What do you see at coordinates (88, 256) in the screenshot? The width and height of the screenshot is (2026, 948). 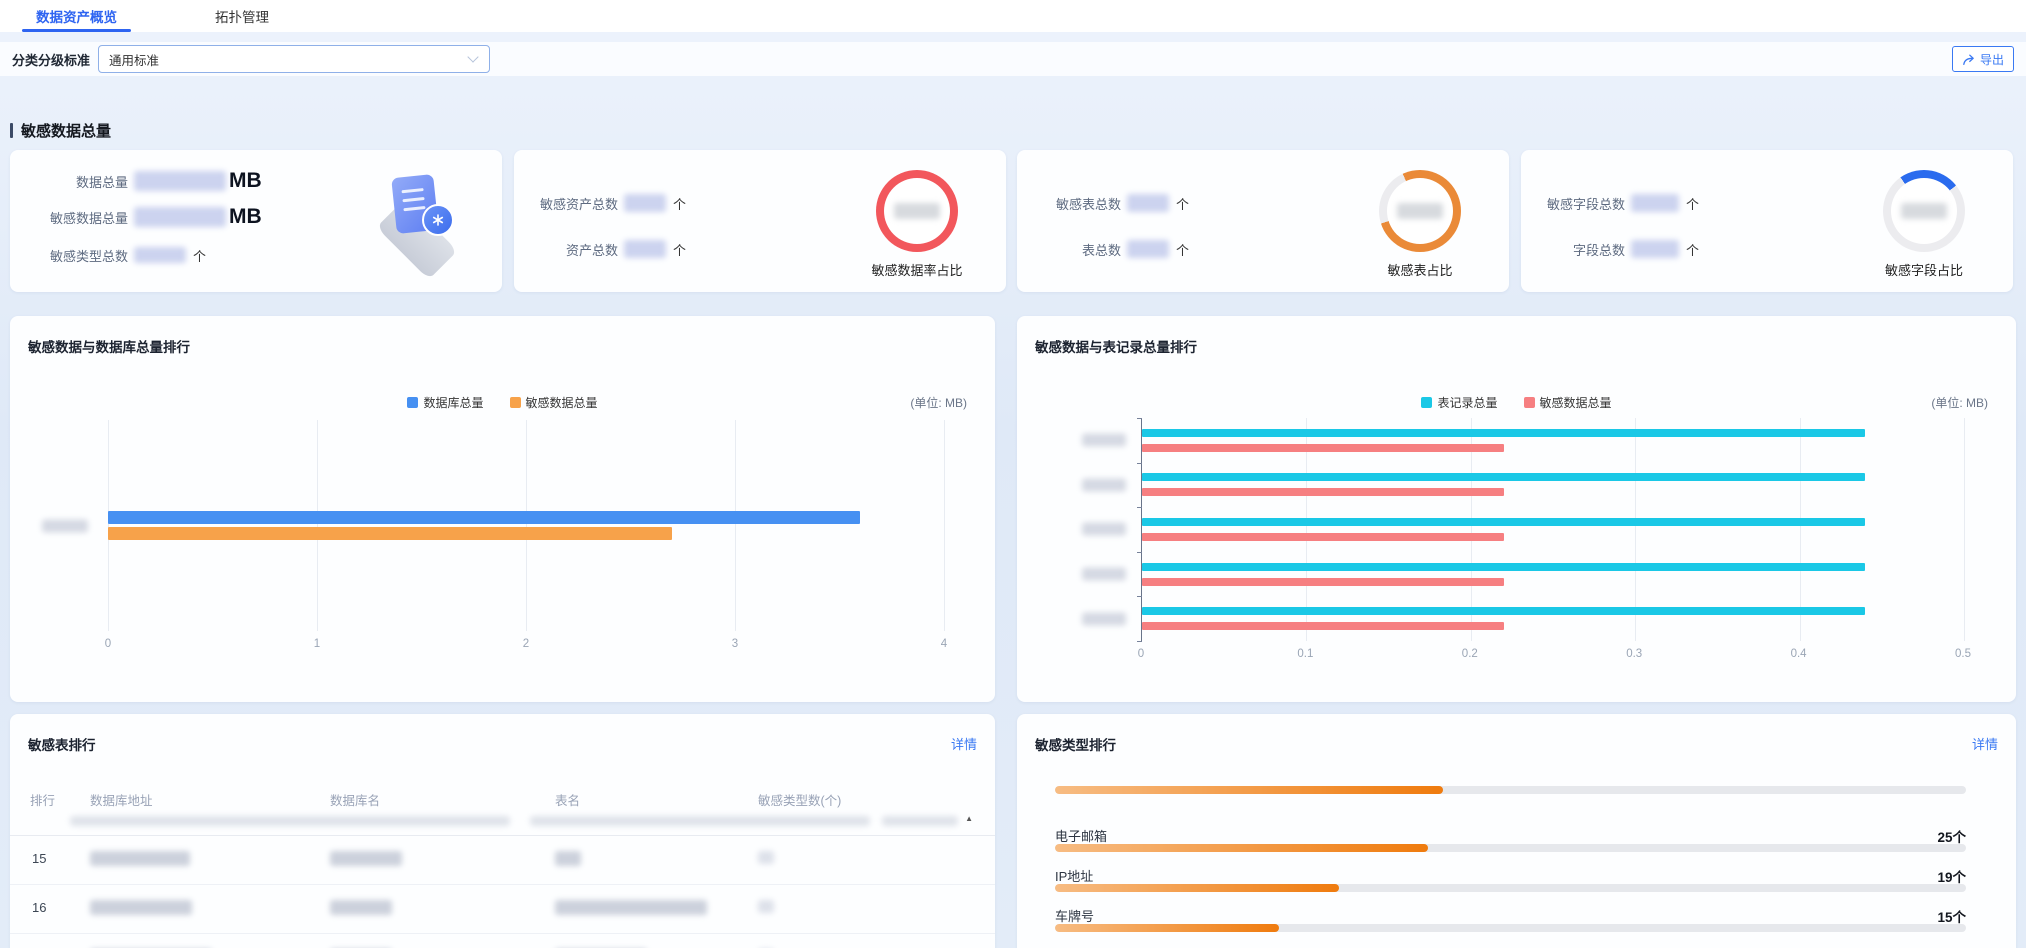 I see `stat-label: 敏感类型总数` at bounding box center [88, 256].